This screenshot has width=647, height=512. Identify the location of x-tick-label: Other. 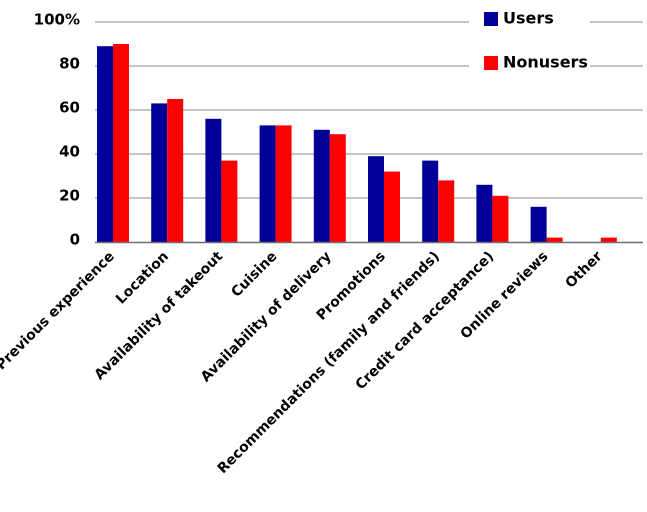
(584, 269).